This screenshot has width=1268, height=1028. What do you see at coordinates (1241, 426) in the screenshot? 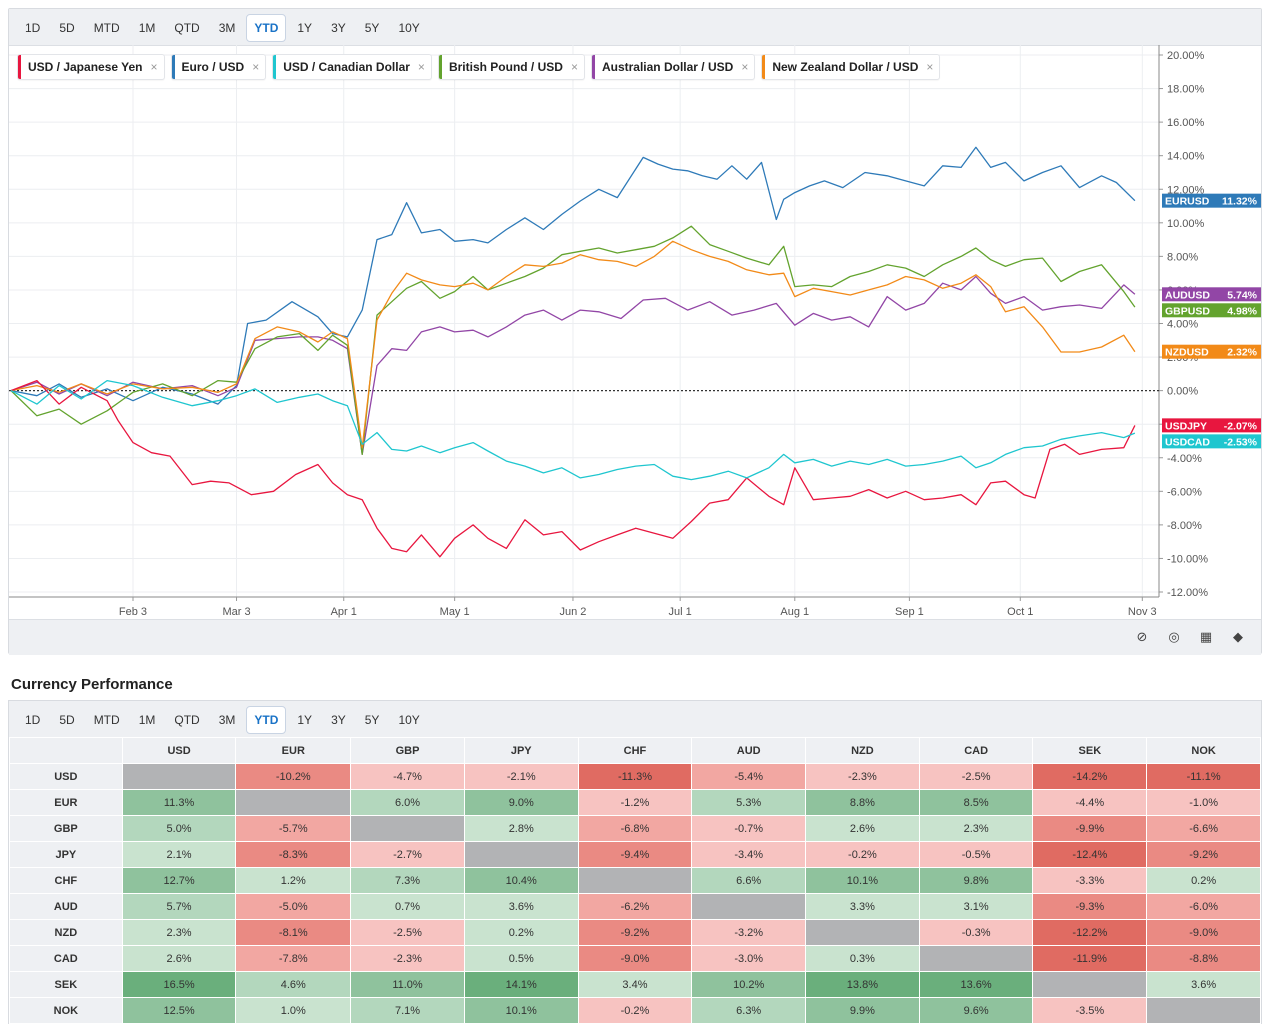
I see `series-end-value: -2.07%` at bounding box center [1241, 426].